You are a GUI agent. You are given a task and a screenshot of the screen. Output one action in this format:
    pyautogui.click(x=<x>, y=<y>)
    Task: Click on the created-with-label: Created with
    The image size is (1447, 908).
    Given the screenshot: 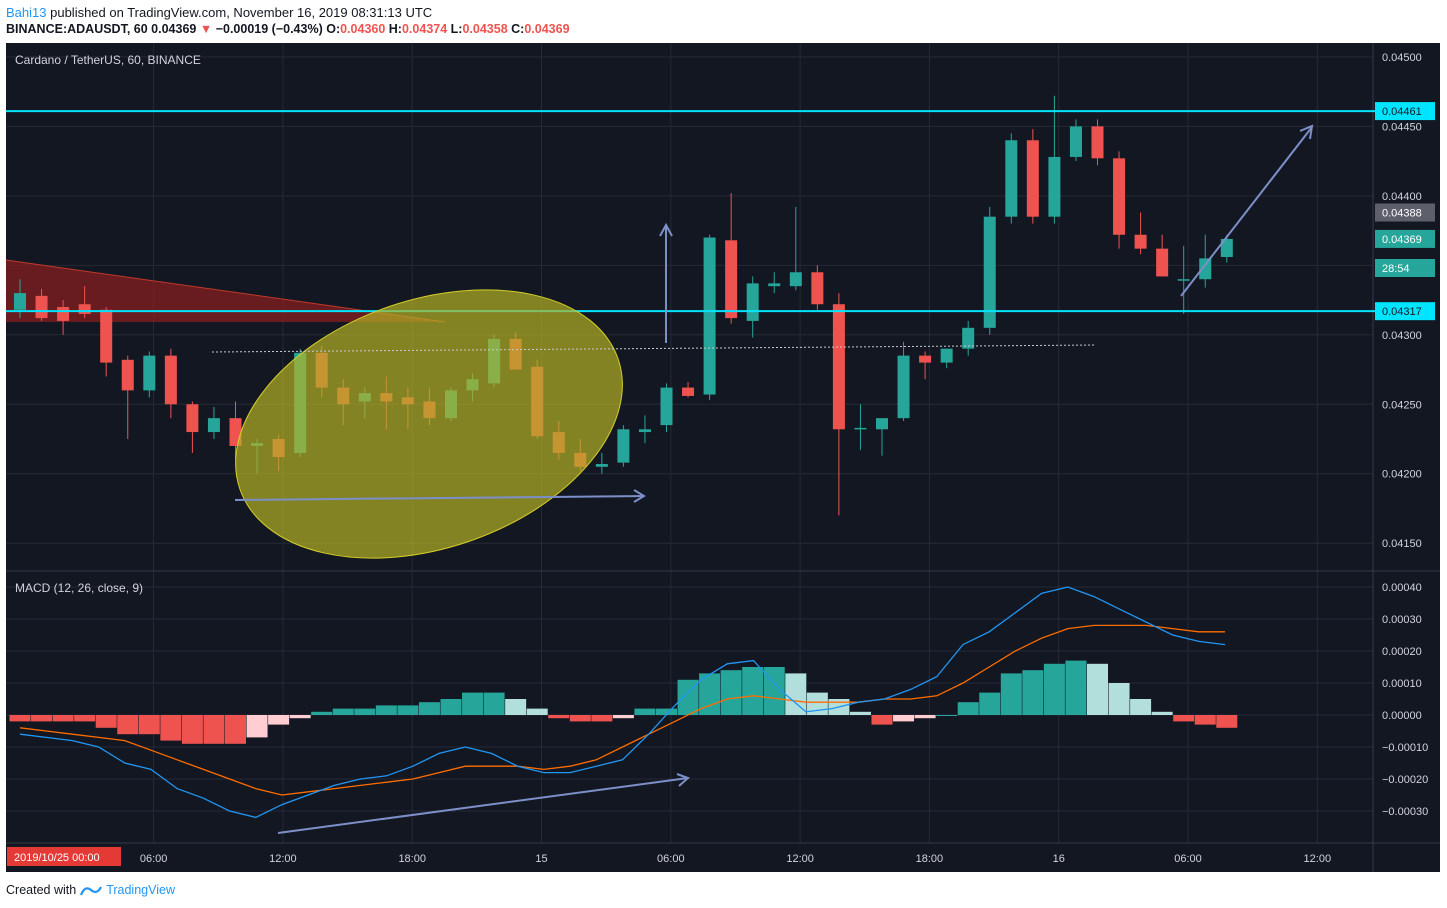 What is the action you would take?
    pyautogui.click(x=41, y=890)
    